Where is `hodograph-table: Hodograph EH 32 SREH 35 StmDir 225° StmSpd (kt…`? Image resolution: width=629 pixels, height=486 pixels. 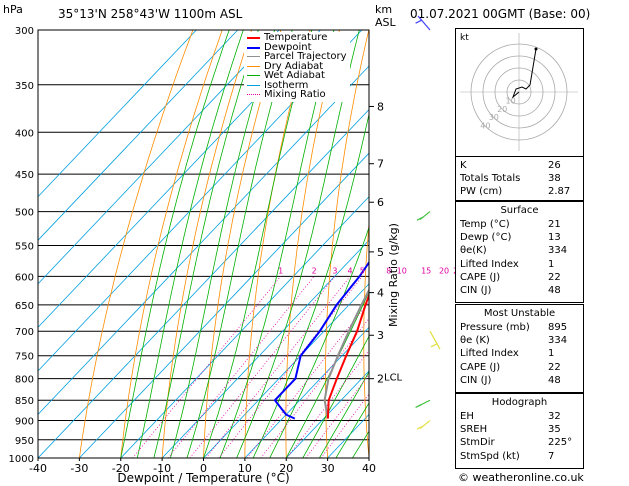
hodograph-table: Hodograph EH 32 SREH 35 StmDir 225° StmSpd (kt… is located at coordinates (519, 431).